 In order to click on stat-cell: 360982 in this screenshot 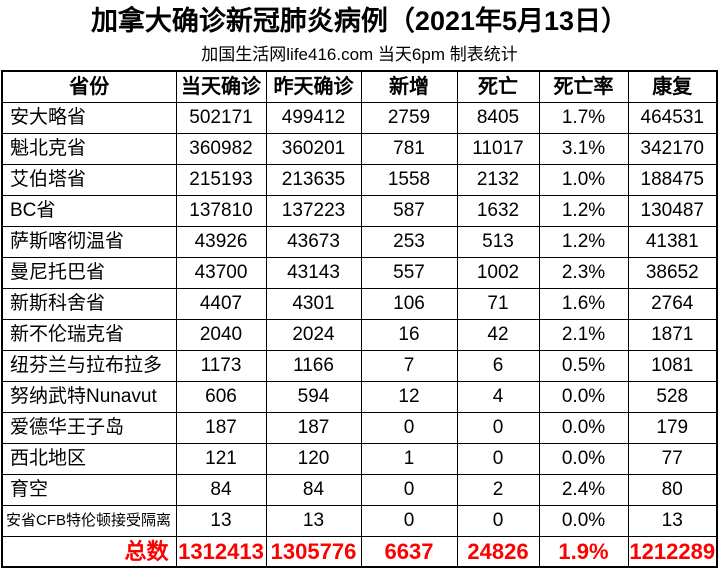, I will do `click(221, 149)`.